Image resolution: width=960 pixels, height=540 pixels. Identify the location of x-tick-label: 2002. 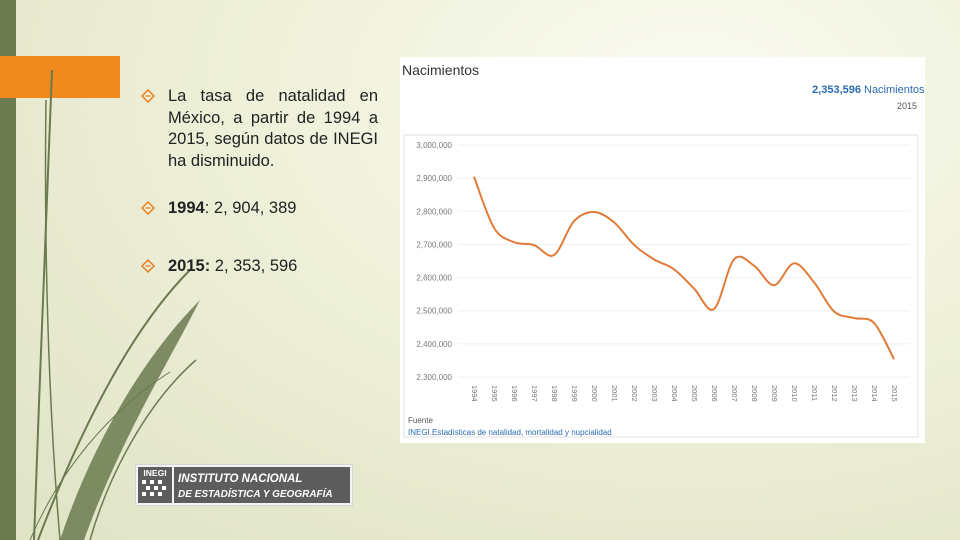
(634, 393).